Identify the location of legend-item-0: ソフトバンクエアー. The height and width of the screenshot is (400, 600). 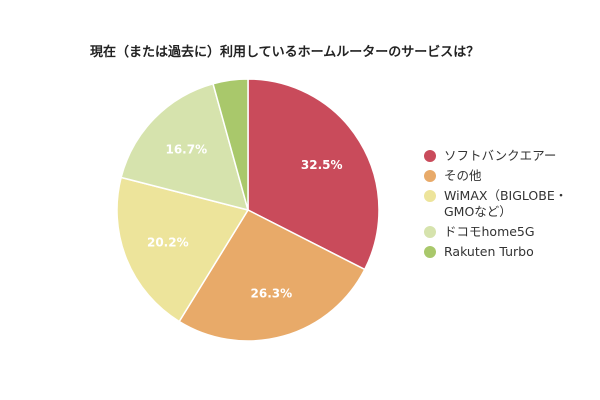
(509, 156).